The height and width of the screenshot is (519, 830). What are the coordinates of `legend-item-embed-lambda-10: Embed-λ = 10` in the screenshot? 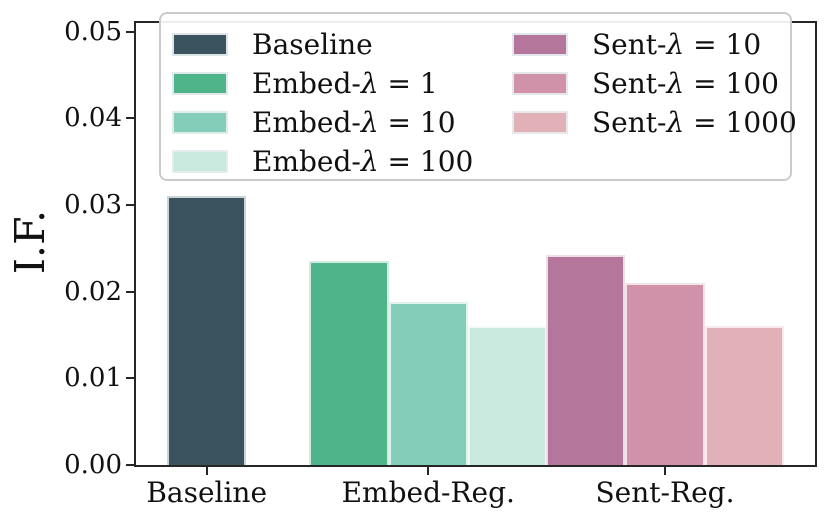 It's located at (342, 122).